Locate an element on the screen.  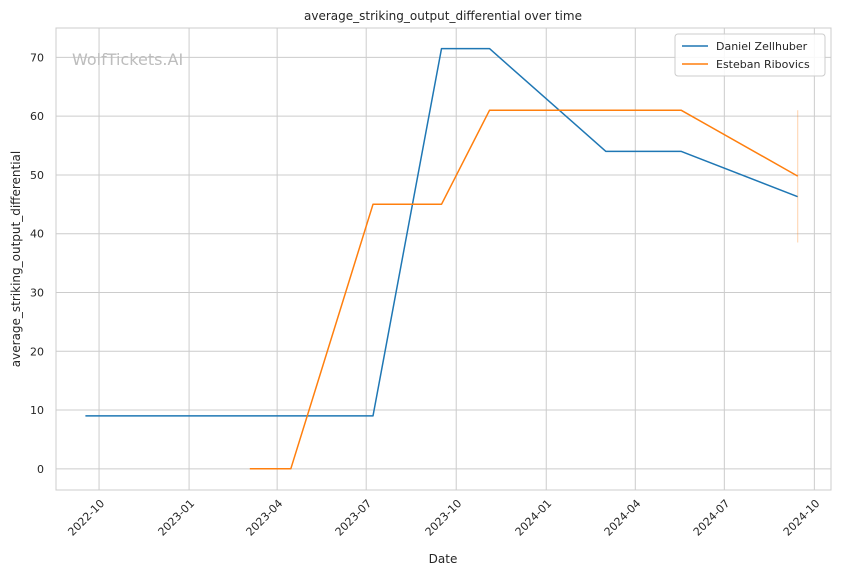
y-tick-label: 10 is located at coordinates (37, 410).